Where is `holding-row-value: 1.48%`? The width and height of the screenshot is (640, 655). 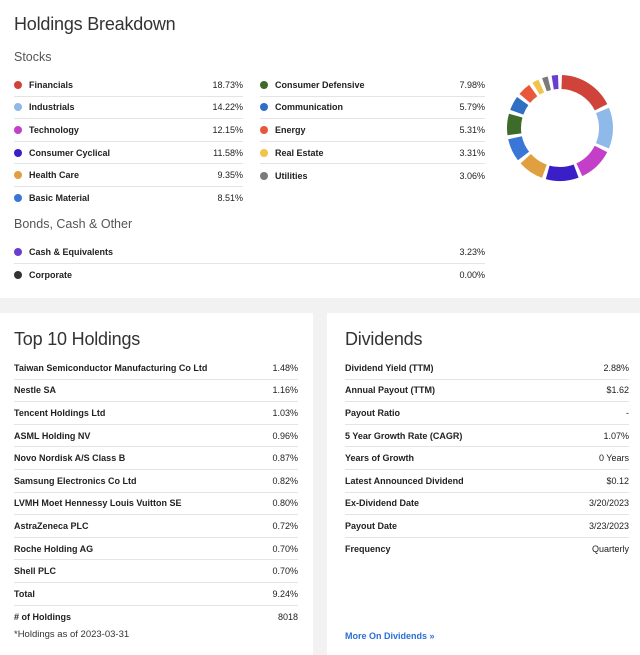 holding-row-value: 1.48% is located at coordinates (285, 367).